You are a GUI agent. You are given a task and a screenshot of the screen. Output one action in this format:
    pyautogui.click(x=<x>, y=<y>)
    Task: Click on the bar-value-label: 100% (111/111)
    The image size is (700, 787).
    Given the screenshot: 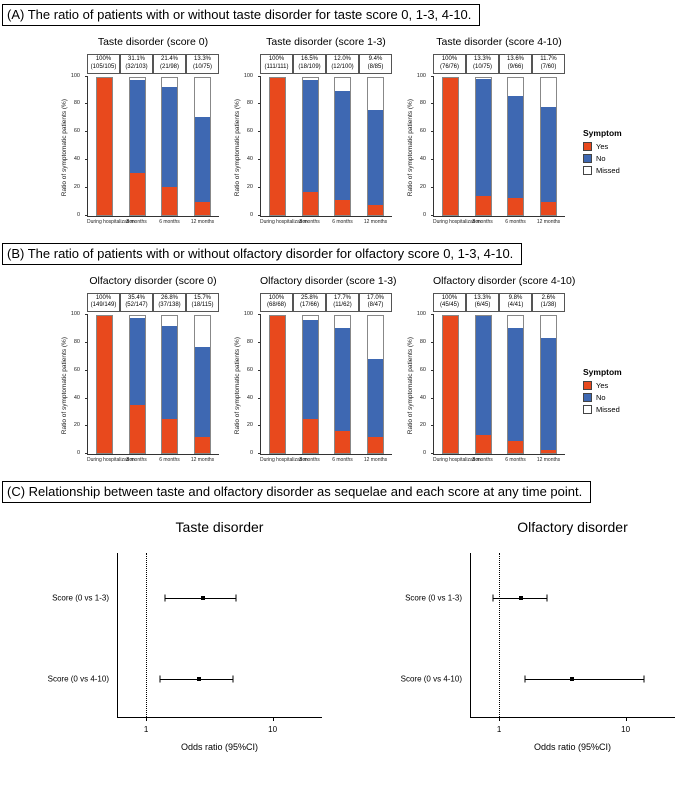 What is the action you would take?
    pyautogui.click(x=276, y=64)
    